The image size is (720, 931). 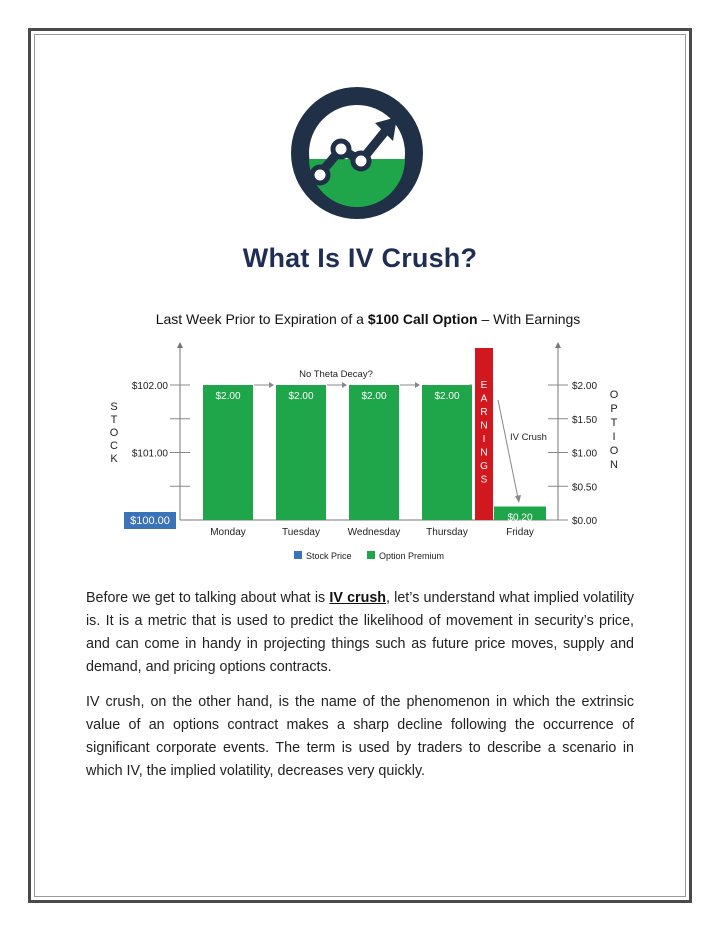 What do you see at coordinates (529, 319) in the screenshot?
I see `chart-title-suffix: – With Earnings` at bounding box center [529, 319].